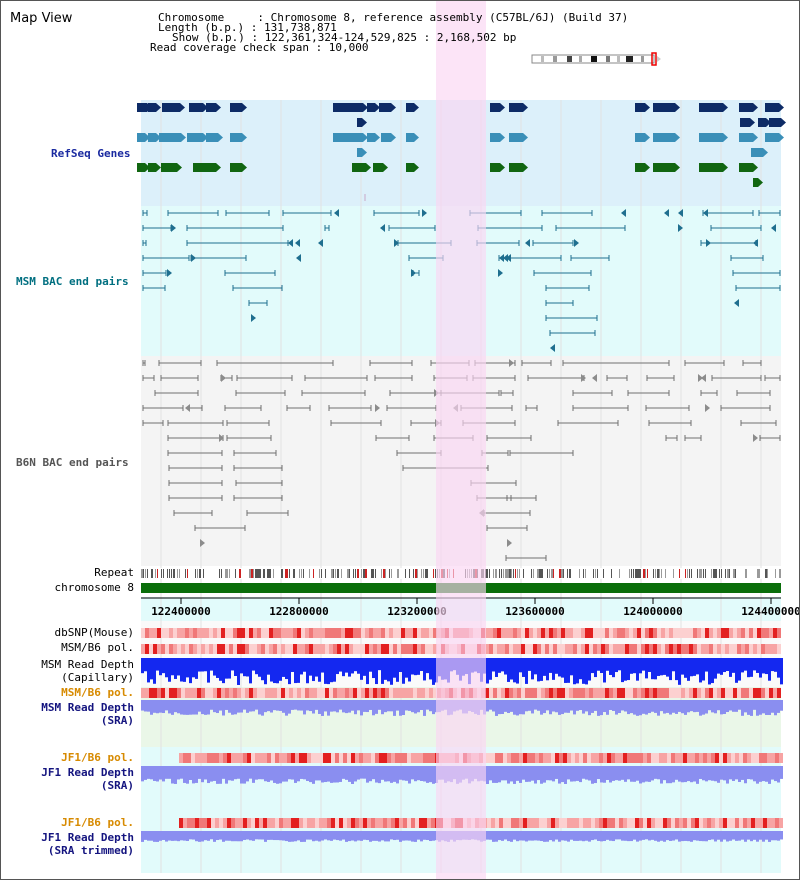  I want to click on msm-bac-track-label: MSM BAC end pairs, so click(72, 281).